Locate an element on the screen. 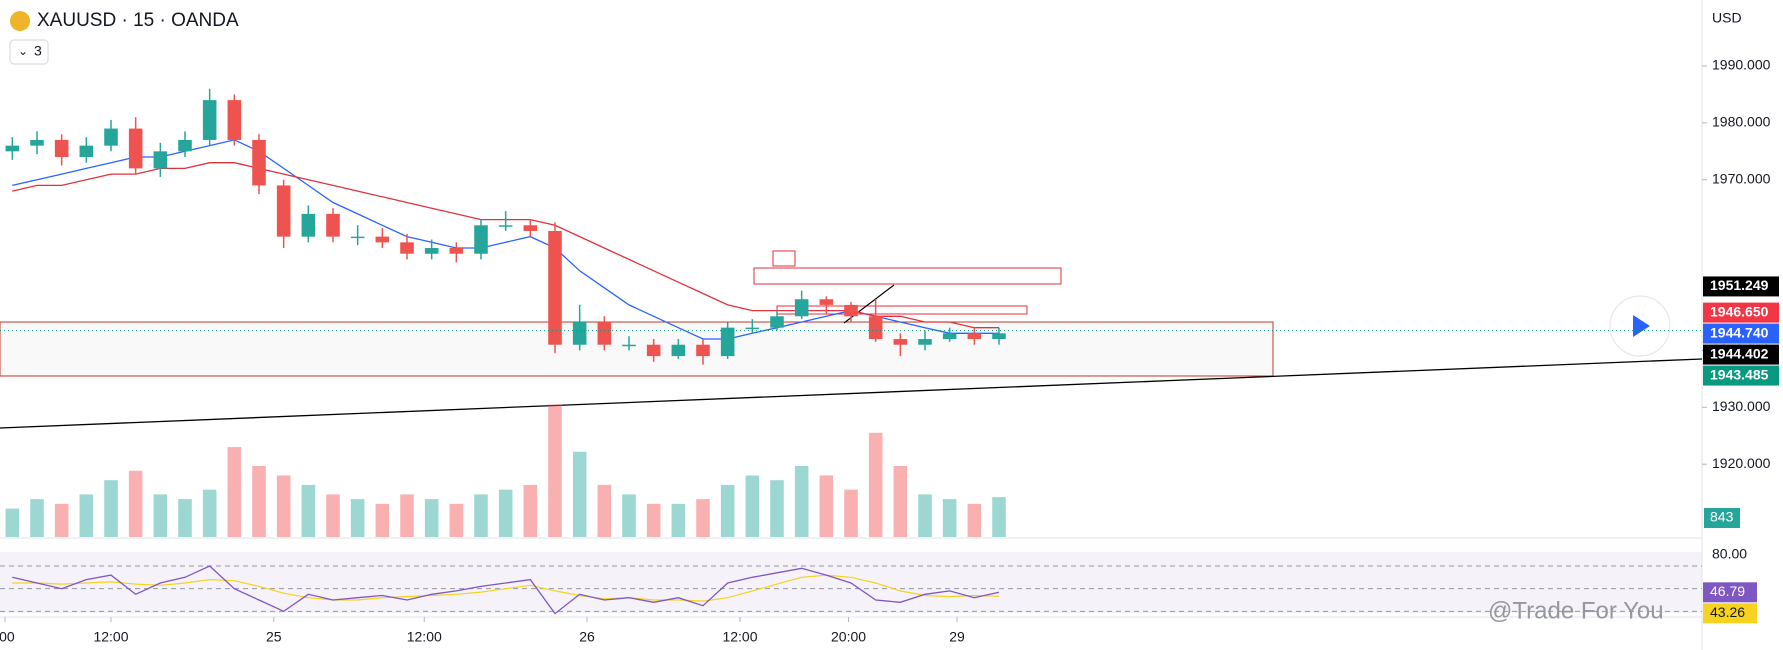 The width and height of the screenshot is (1783, 650). y-tick-label: 1930.000 is located at coordinates (1741, 406).